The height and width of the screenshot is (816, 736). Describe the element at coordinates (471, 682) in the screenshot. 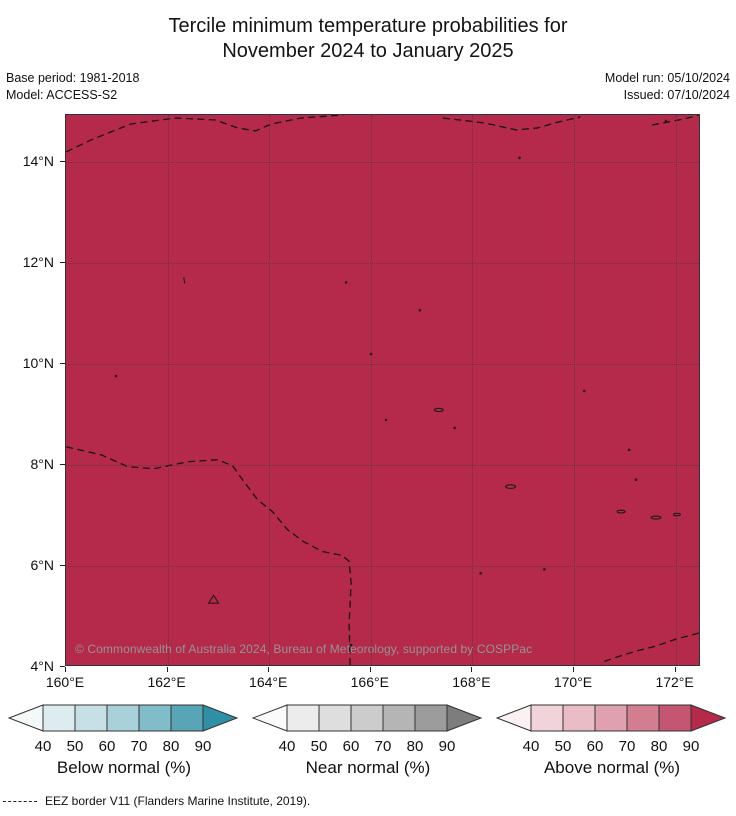

I see `x-tick-label: 168°E` at that location.